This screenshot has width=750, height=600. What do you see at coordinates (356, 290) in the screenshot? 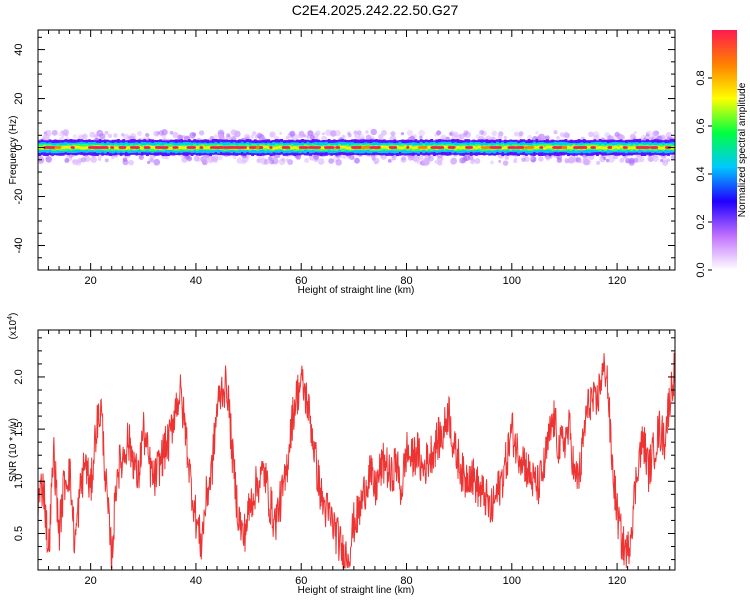
I see `spectrogram-xlabel: Height of straight line (km)` at bounding box center [356, 290].